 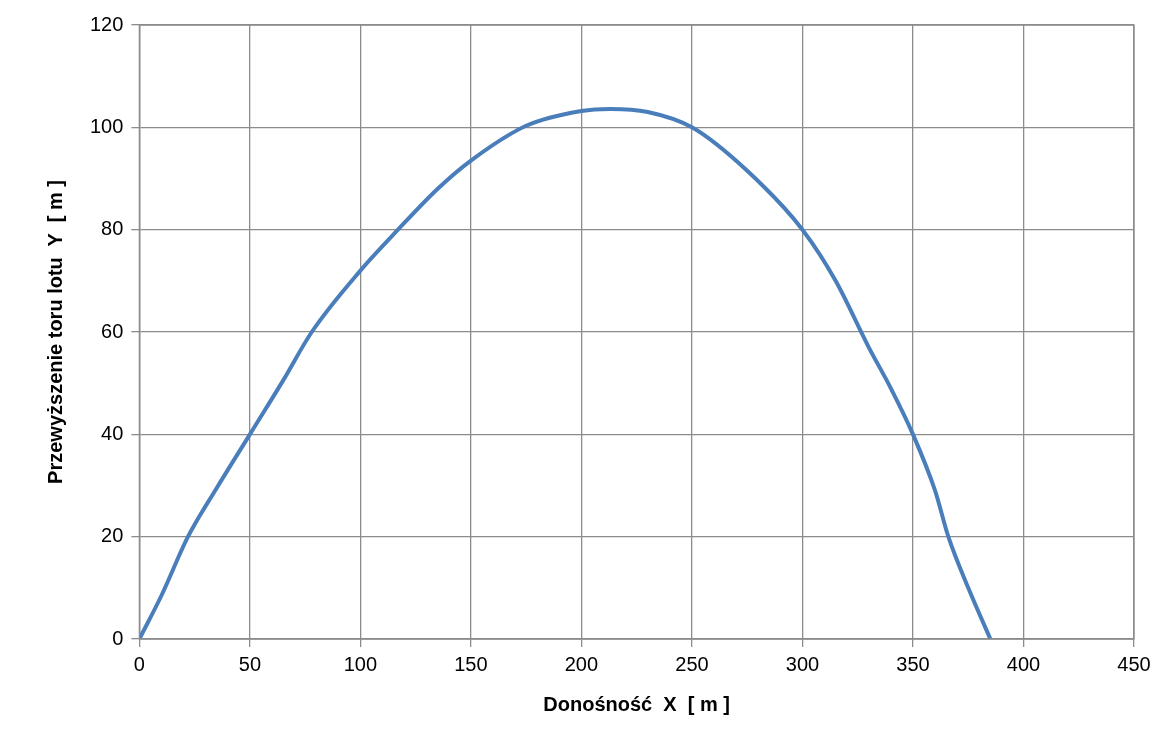 What do you see at coordinates (106, 125) in the screenshot?
I see `y-tick-label: 100` at bounding box center [106, 125].